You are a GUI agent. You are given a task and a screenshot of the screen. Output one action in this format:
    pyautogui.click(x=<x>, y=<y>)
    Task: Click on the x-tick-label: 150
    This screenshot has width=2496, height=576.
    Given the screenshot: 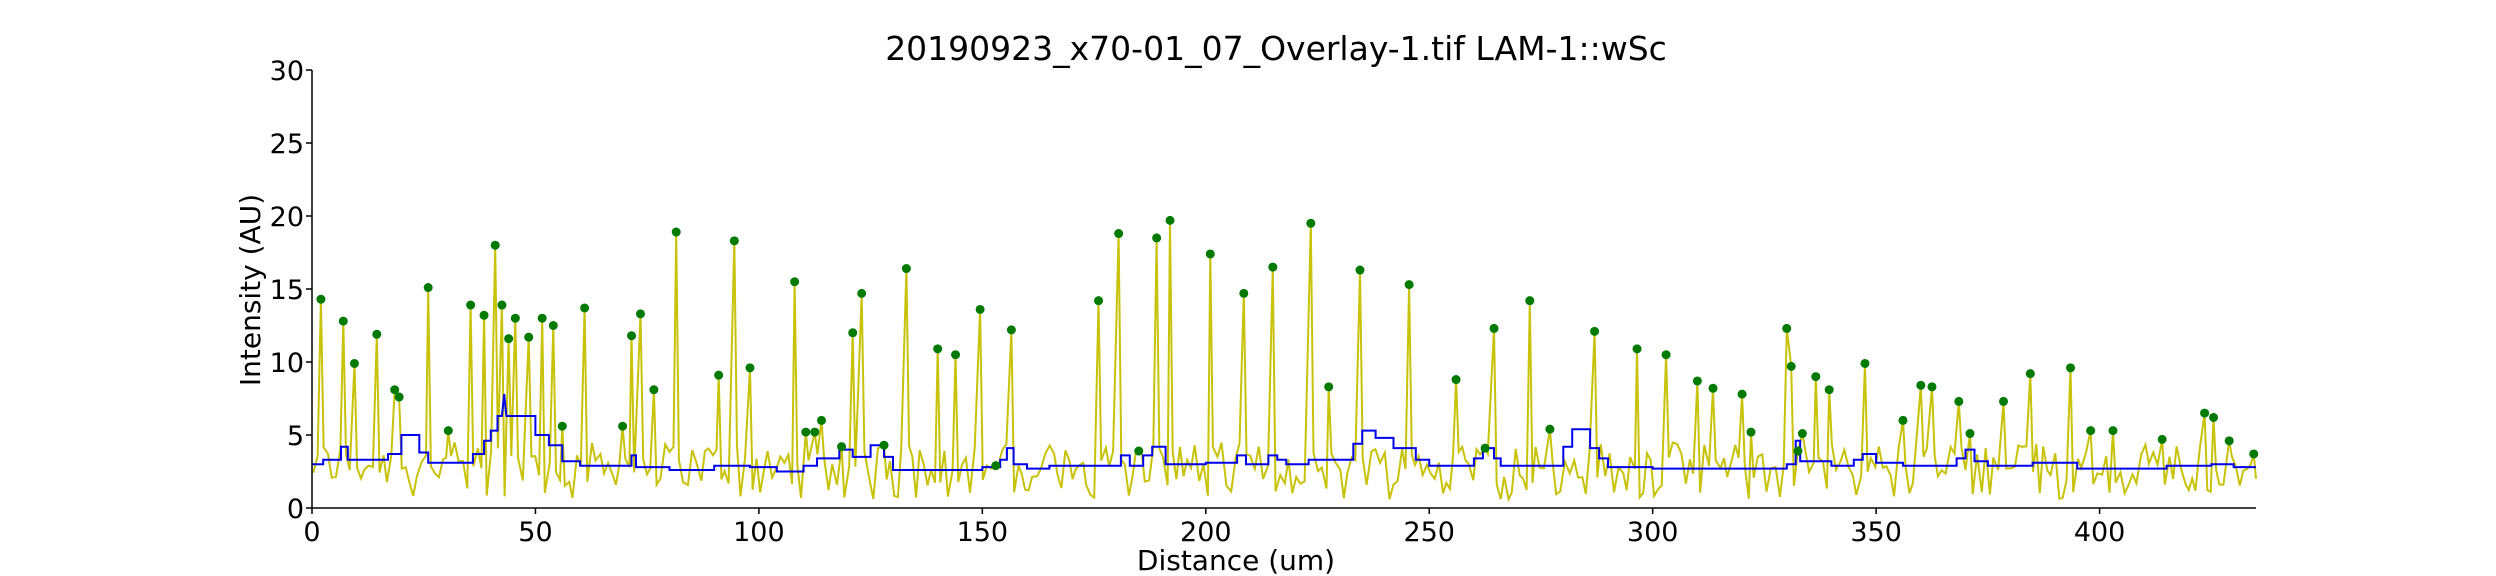 What is the action you would take?
    pyautogui.click(x=983, y=532)
    